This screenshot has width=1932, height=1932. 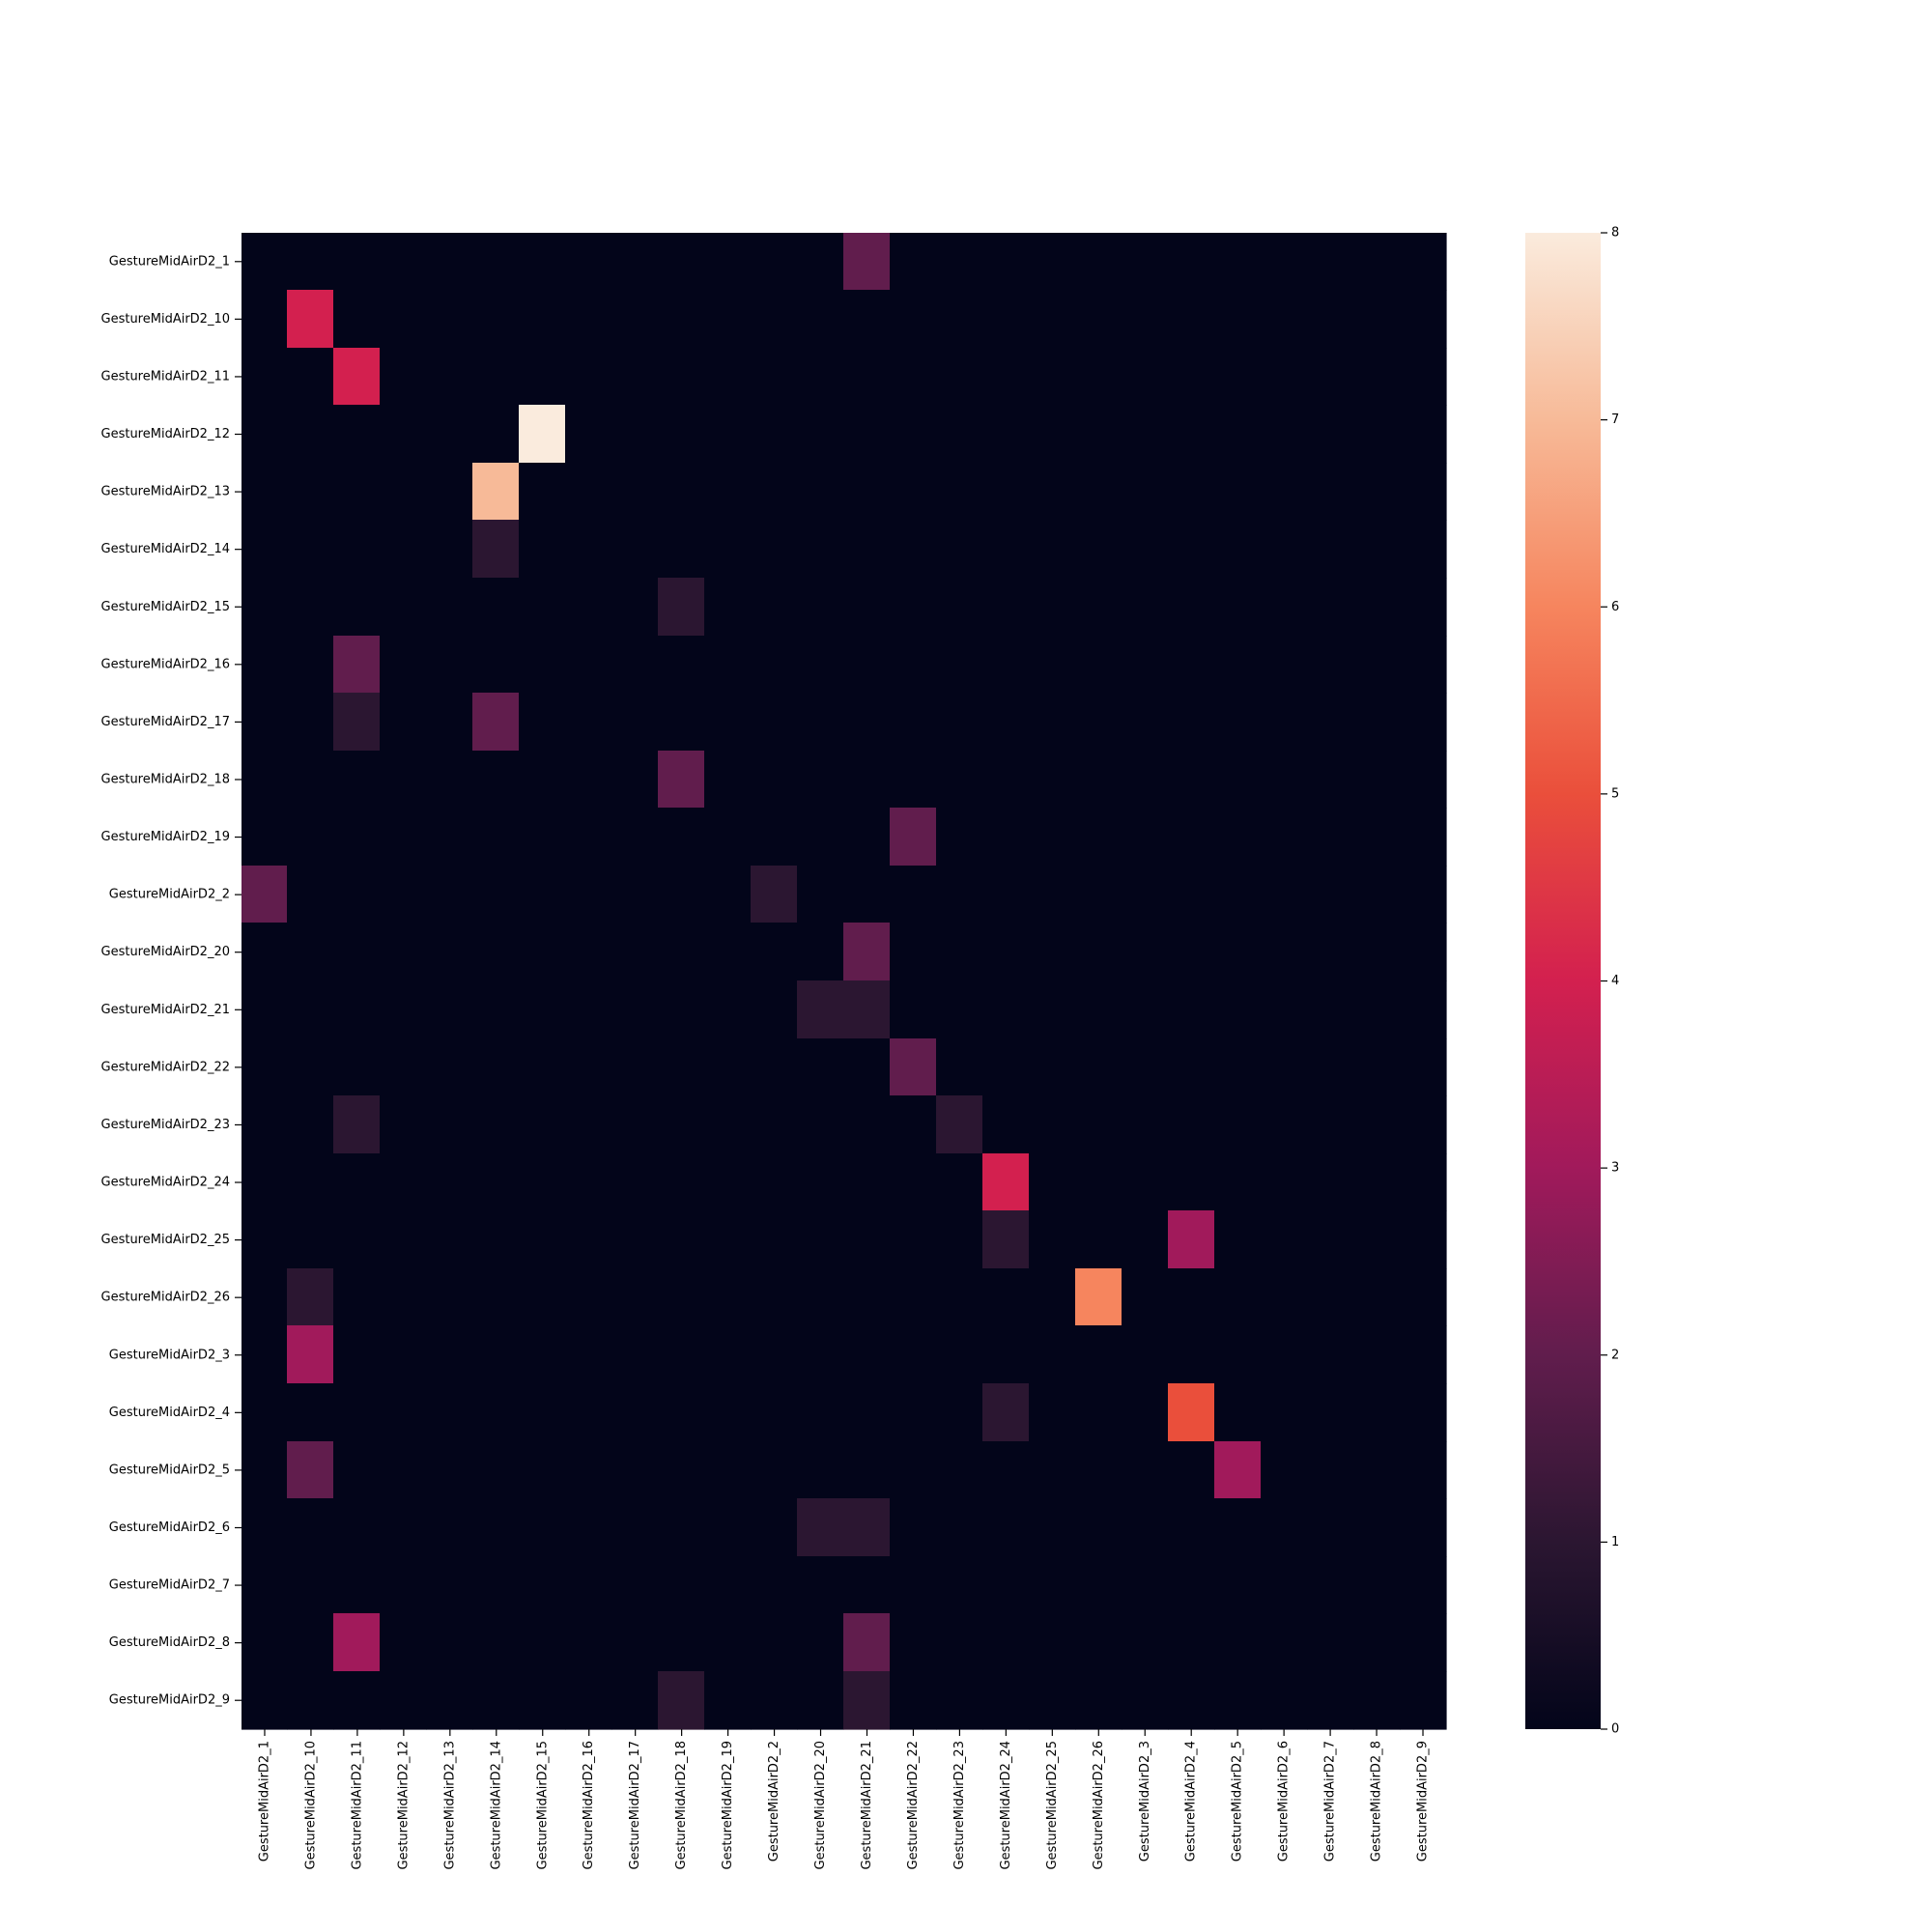 I want to click on row-tick-label: GestureMidAirD2_22, so click(x=166, y=1067).